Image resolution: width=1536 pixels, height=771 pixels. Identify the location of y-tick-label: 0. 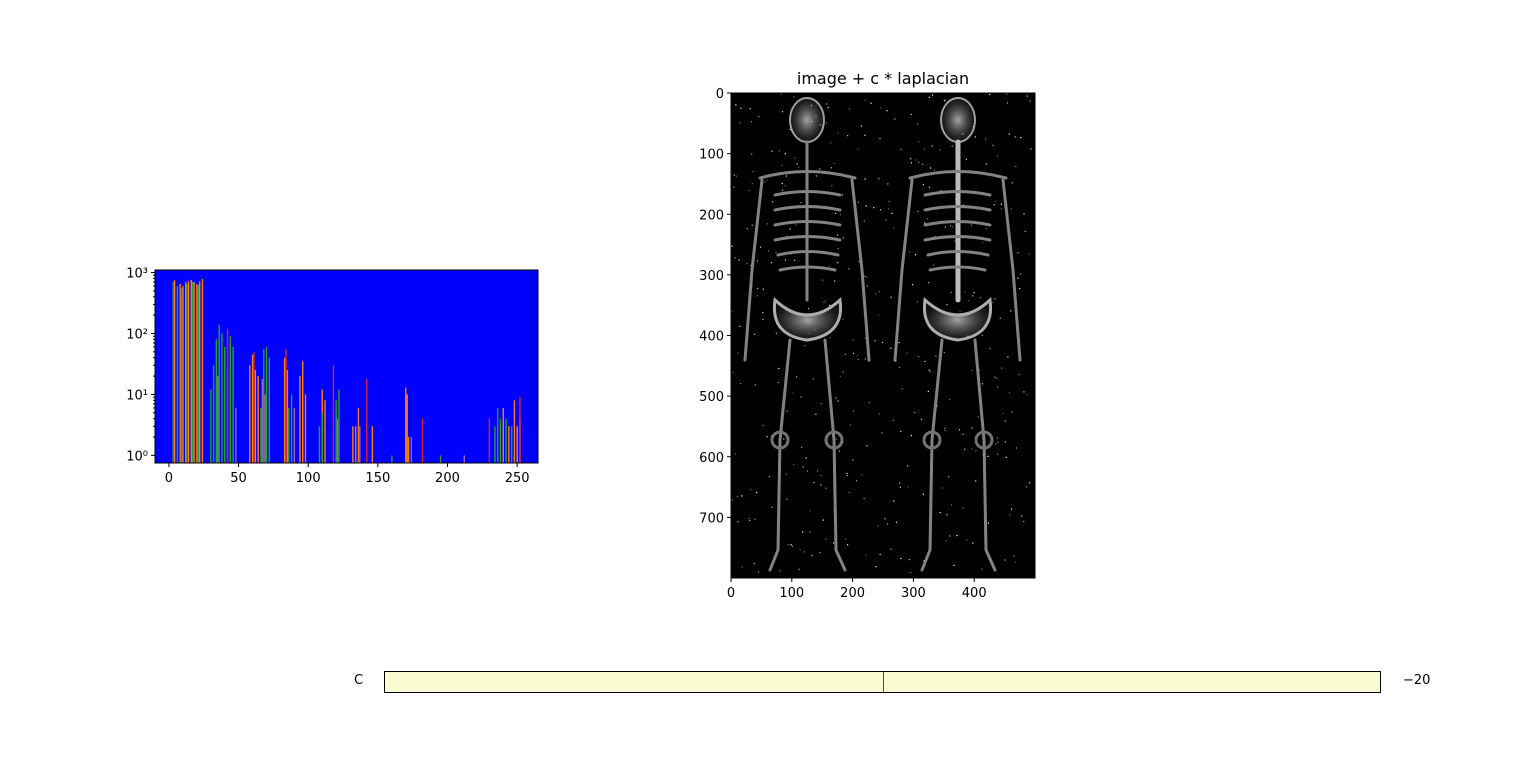
(720, 94).